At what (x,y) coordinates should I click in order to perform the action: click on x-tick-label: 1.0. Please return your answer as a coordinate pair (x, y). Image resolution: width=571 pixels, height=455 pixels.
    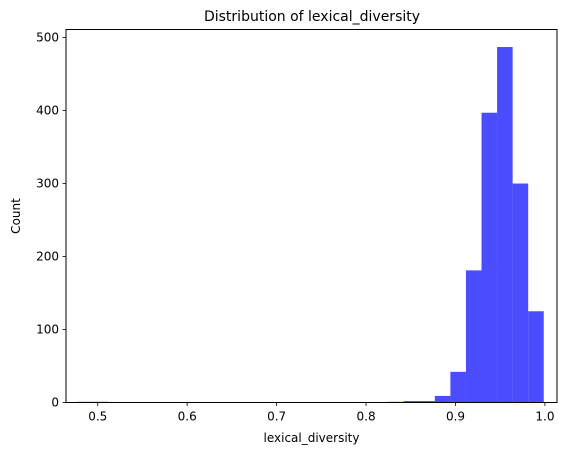
    Looking at the image, I should click on (544, 417).